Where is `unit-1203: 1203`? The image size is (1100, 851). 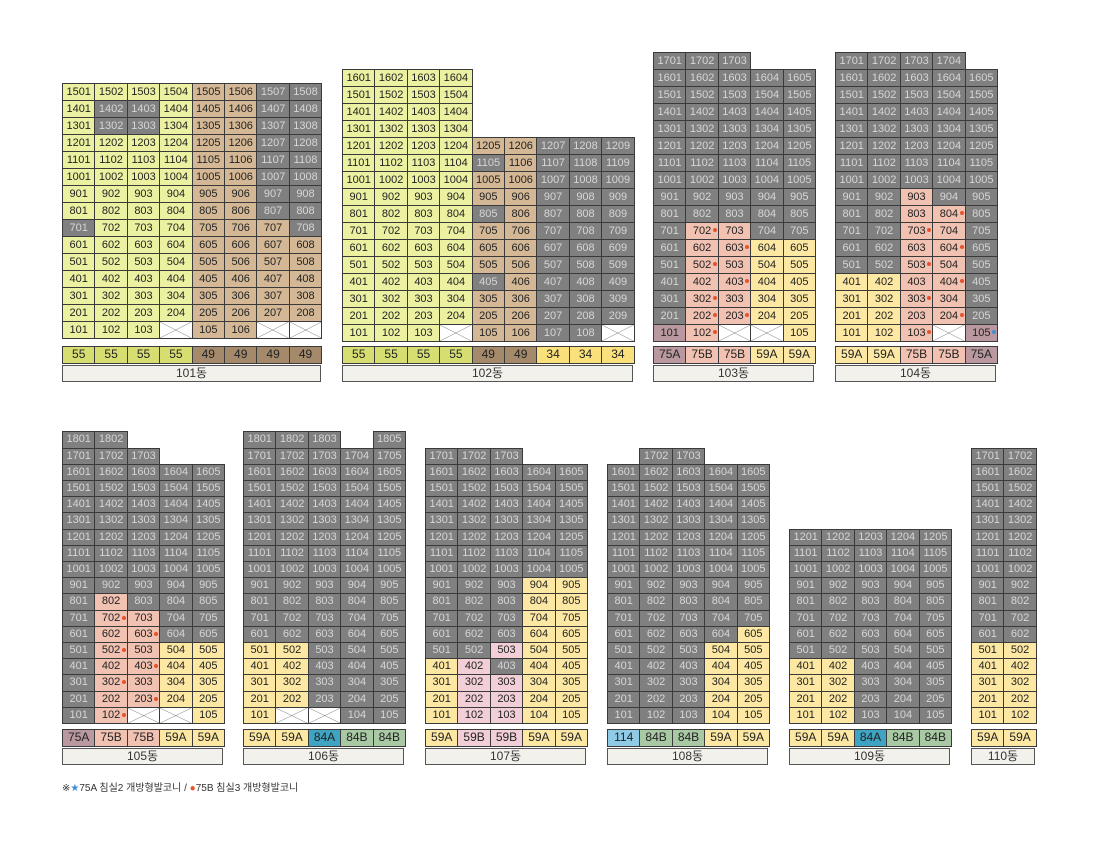 unit-1203: 1203 is located at coordinates (870, 537).